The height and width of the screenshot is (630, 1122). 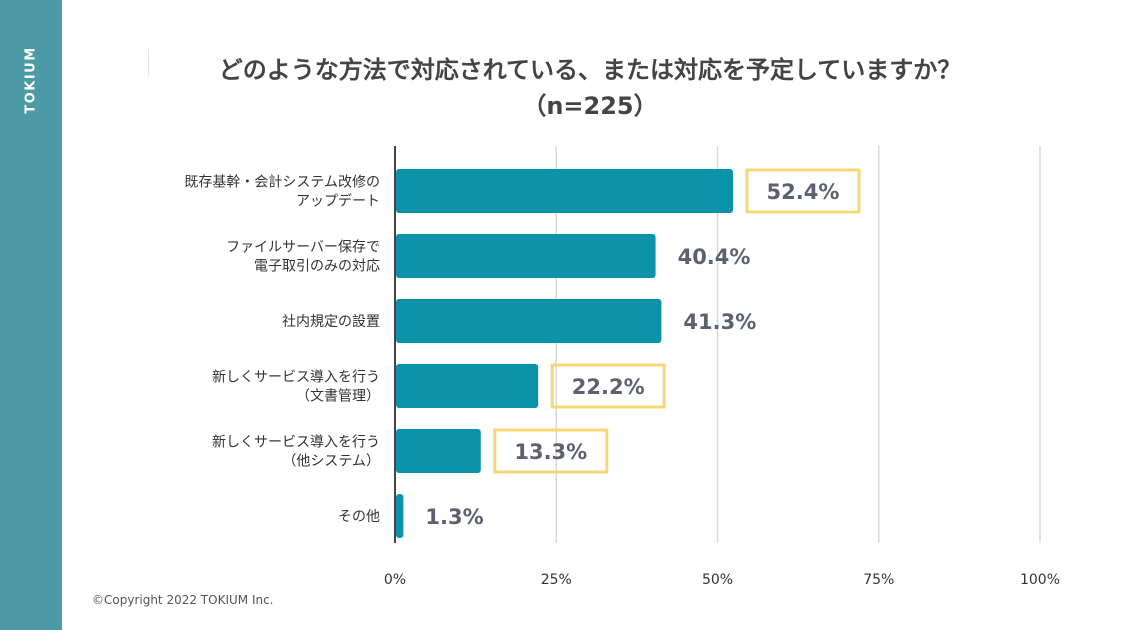 I want to click on chart-title: どのような方法で対応されている、または対応を予定していますか？, so click(x=590, y=70).